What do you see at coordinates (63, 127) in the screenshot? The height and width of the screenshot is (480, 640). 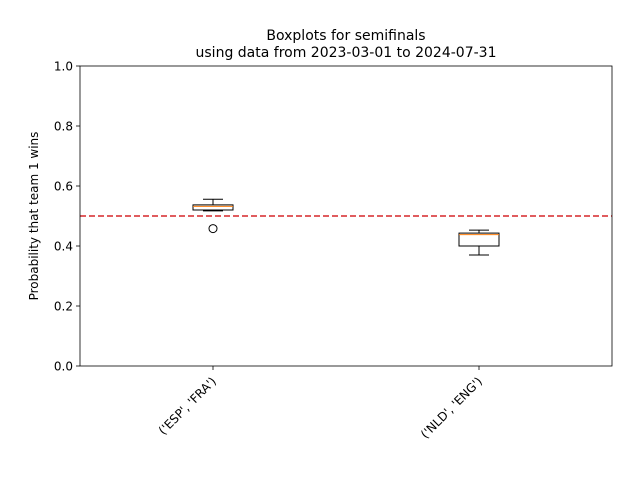 I see `y-tick-label: 0.8` at bounding box center [63, 127].